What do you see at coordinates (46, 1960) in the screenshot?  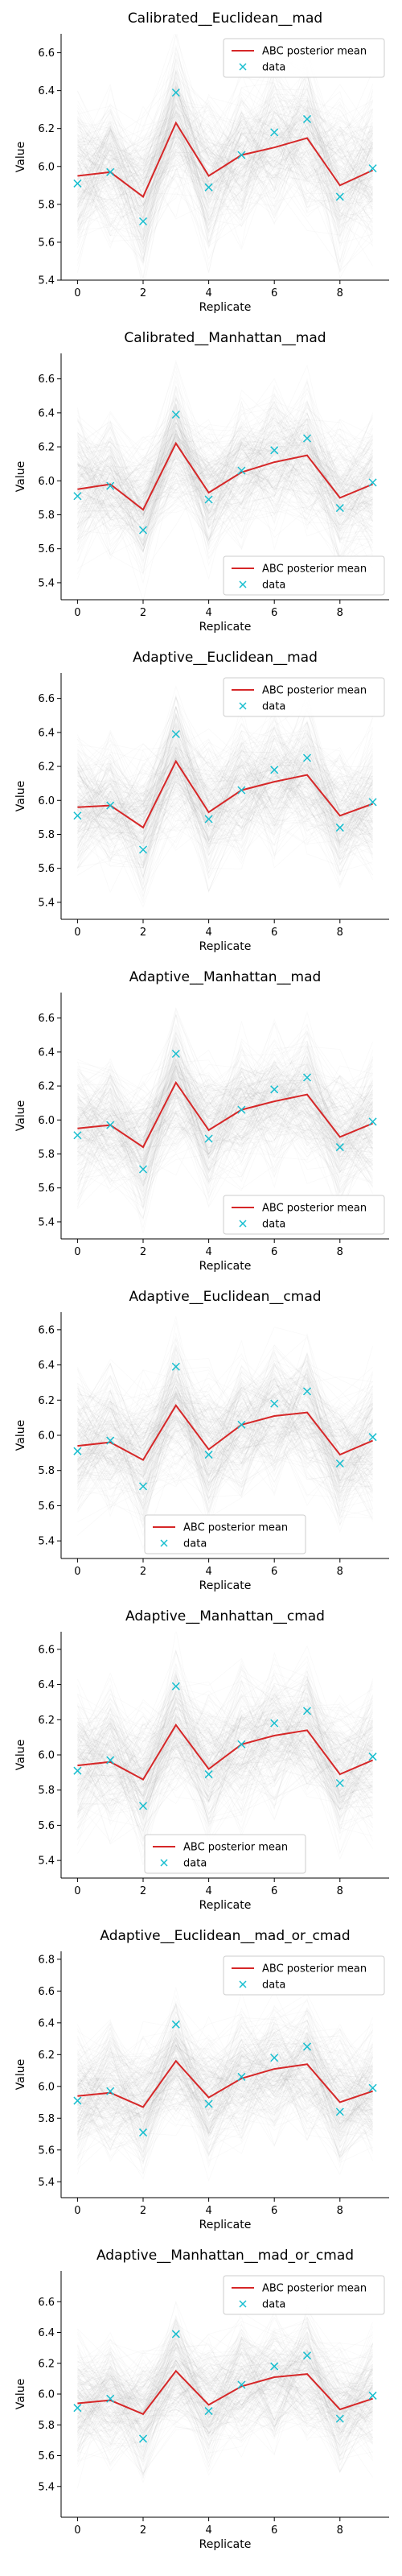 I see `y-tick-label: 6.8` at bounding box center [46, 1960].